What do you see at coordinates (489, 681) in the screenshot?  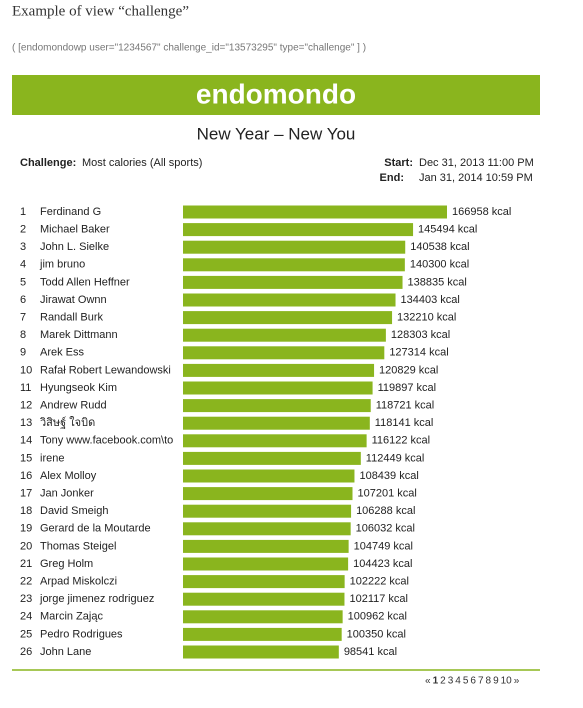 I see `page-link: 8` at bounding box center [489, 681].